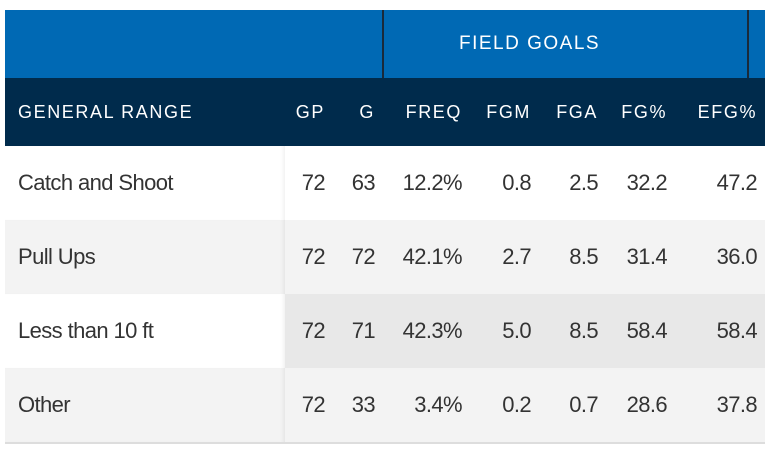  I want to click on cell-fgm: 2.7, so click(505, 257).